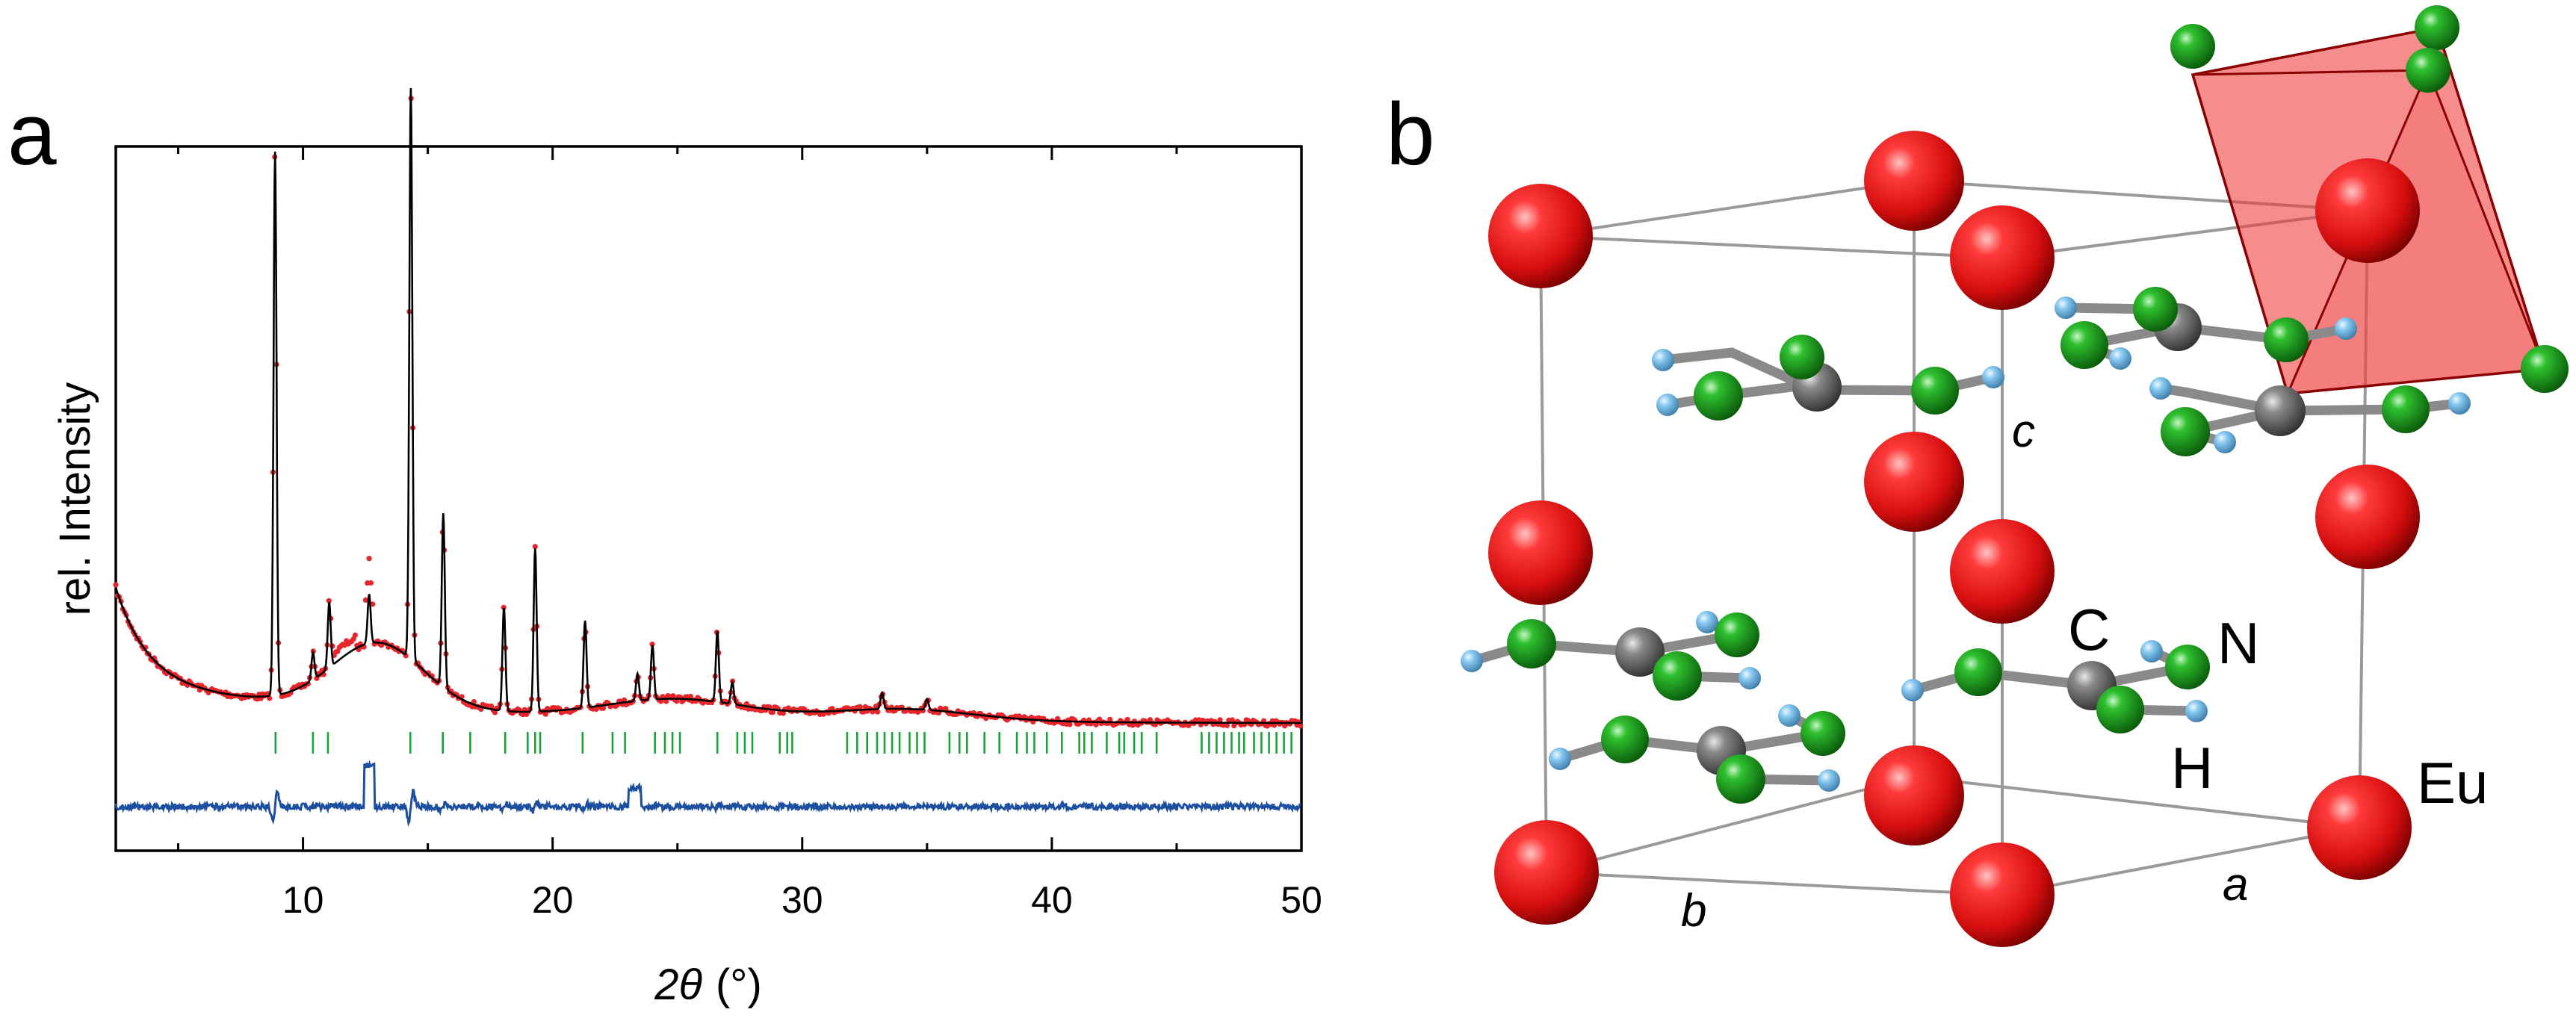  Describe the element at coordinates (32, 134) in the screenshot. I see `panel-a-label: a` at that location.